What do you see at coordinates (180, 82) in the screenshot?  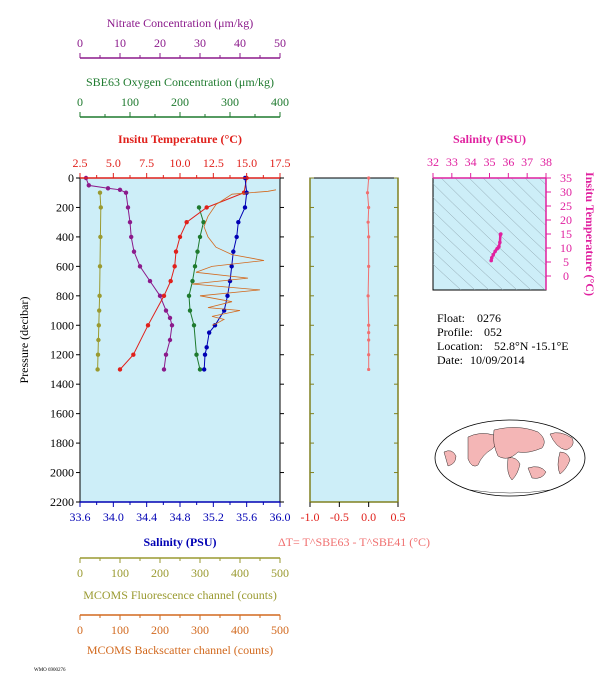 I see `oxygen-axis-title: SBE63 Oxygen Concentration (μm/kg)` at bounding box center [180, 82].